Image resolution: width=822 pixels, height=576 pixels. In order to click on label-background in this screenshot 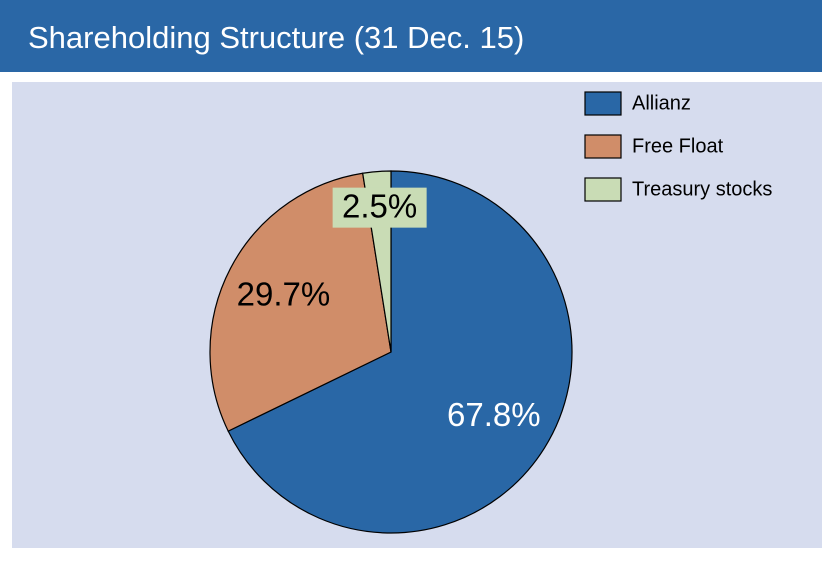, I will do `click(379, 207)`.